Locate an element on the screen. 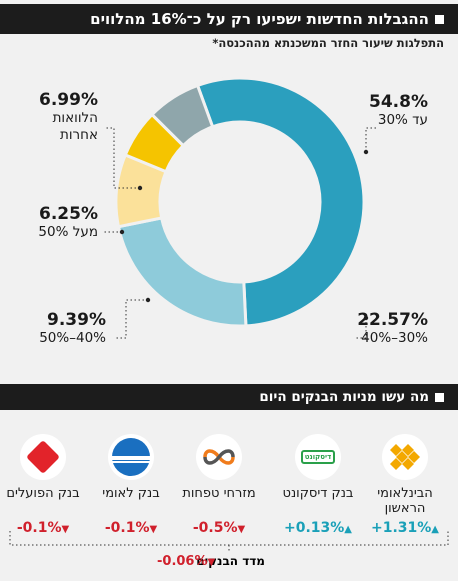  bank-mizrahi: מזרחי טפחות -0.5%▼ is located at coordinates (219, 485).